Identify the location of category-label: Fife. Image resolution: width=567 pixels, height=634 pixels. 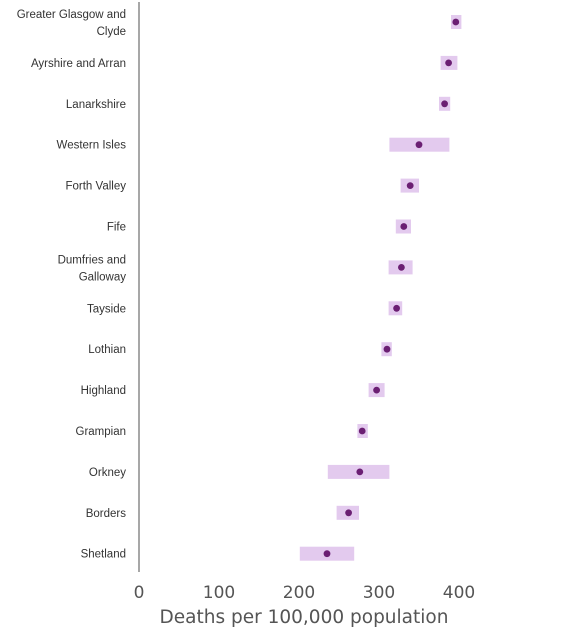
(116, 228).